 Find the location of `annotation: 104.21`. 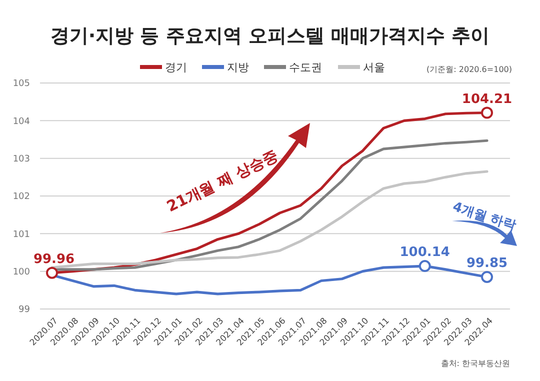

annotation: 104.21 is located at coordinates (487, 99).